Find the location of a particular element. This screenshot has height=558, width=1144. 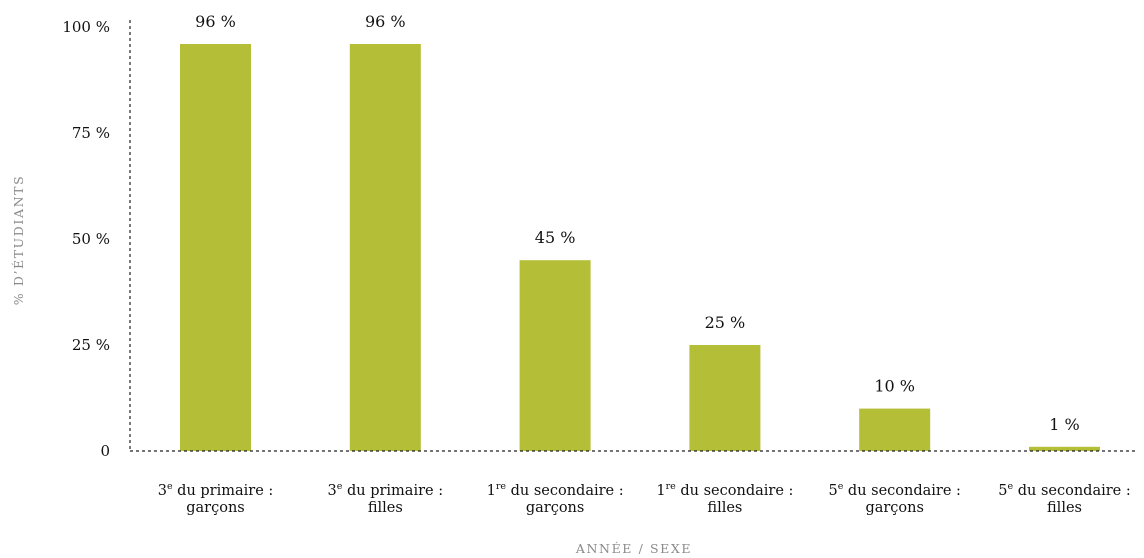

y-axis-title: % D’ÉTUDIANTS is located at coordinates (18, 240).